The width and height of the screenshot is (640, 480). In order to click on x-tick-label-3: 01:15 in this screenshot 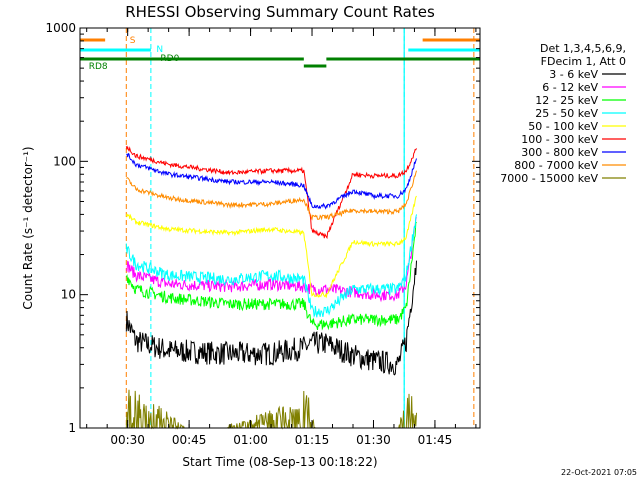, I will do `click(312, 440)`.